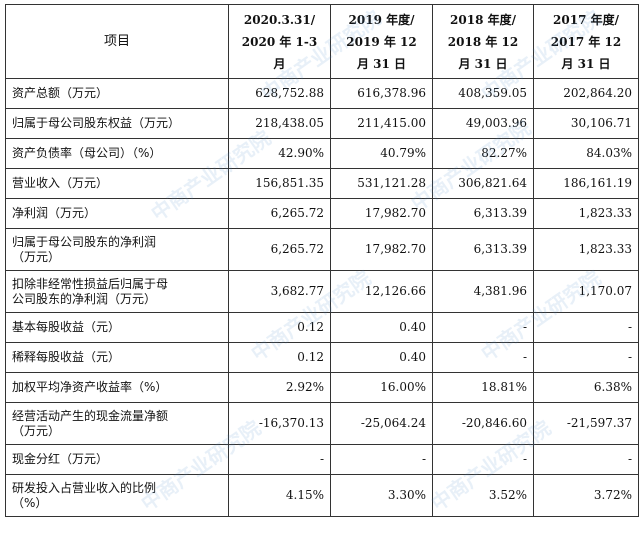 This screenshot has width=643, height=543. Describe the element at coordinates (60, 183) in the screenshot. I see `row-label-line: 营业收入（万元）` at that location.